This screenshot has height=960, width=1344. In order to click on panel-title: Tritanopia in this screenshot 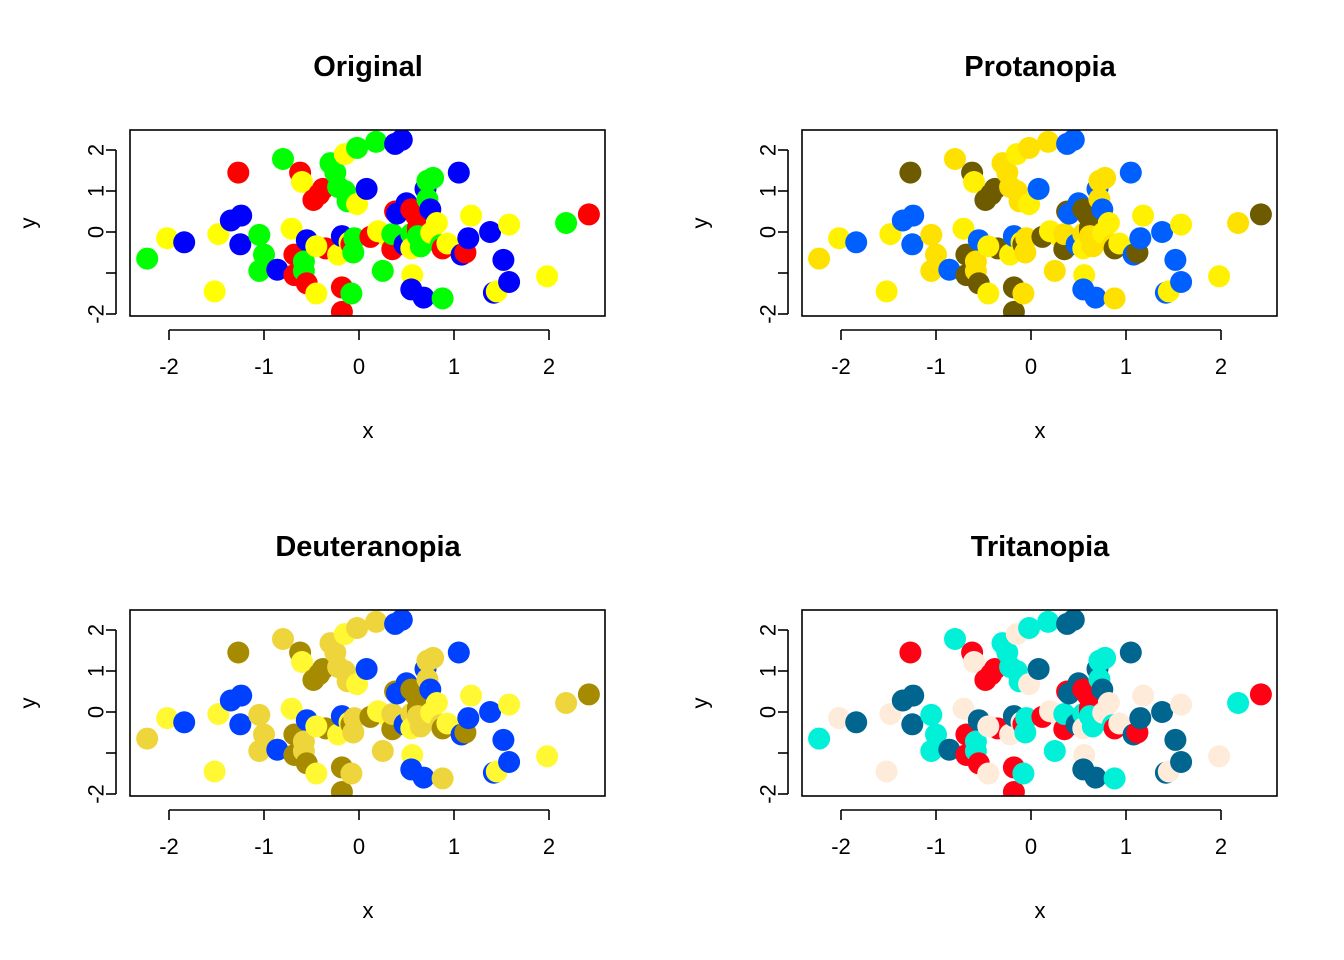, I will do `click(1040, 547)`.